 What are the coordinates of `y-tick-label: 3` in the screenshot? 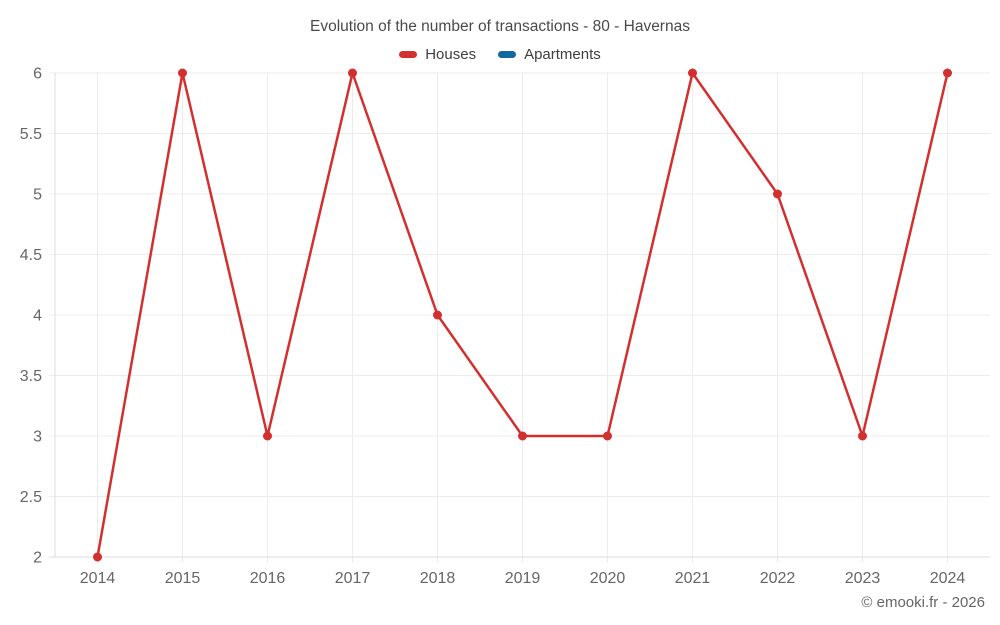 It's located at (37, 437).